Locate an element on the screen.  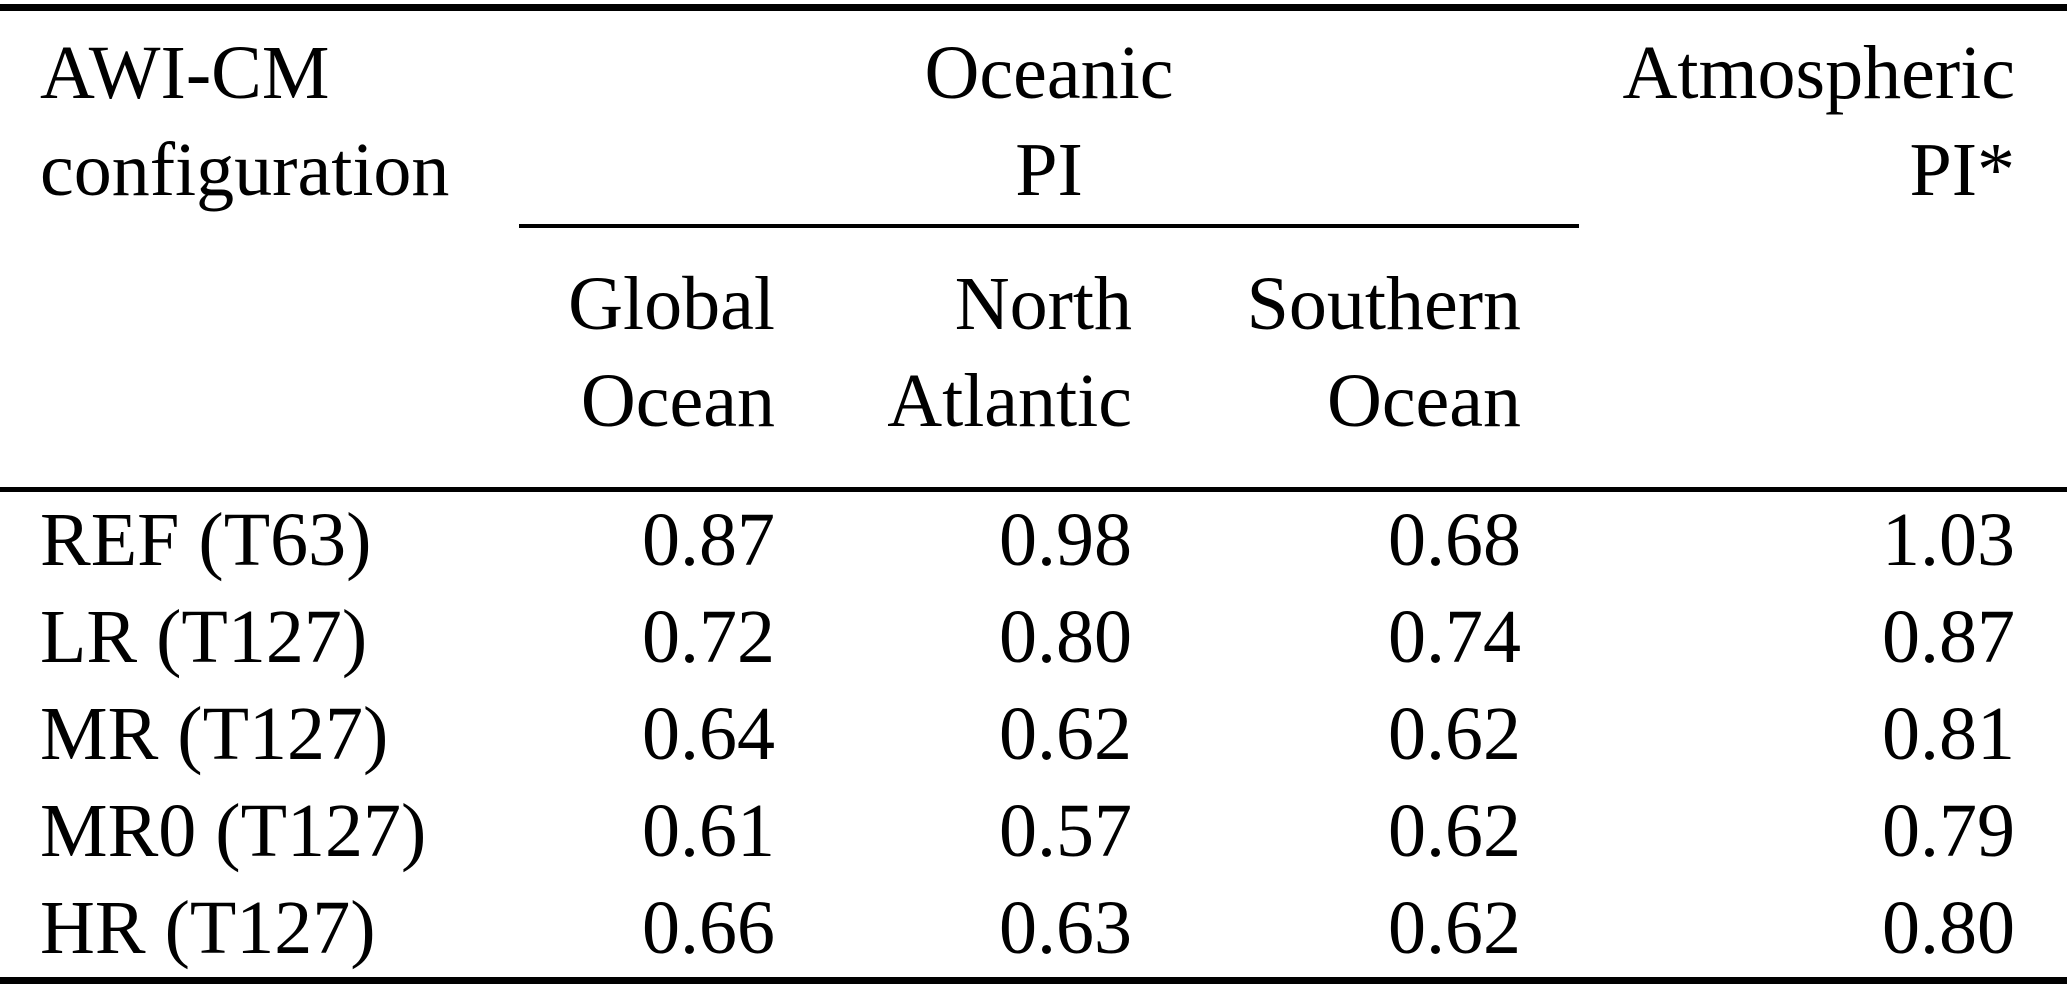
header-global-ocean-line1: Global is located at coordinates (671, 303).